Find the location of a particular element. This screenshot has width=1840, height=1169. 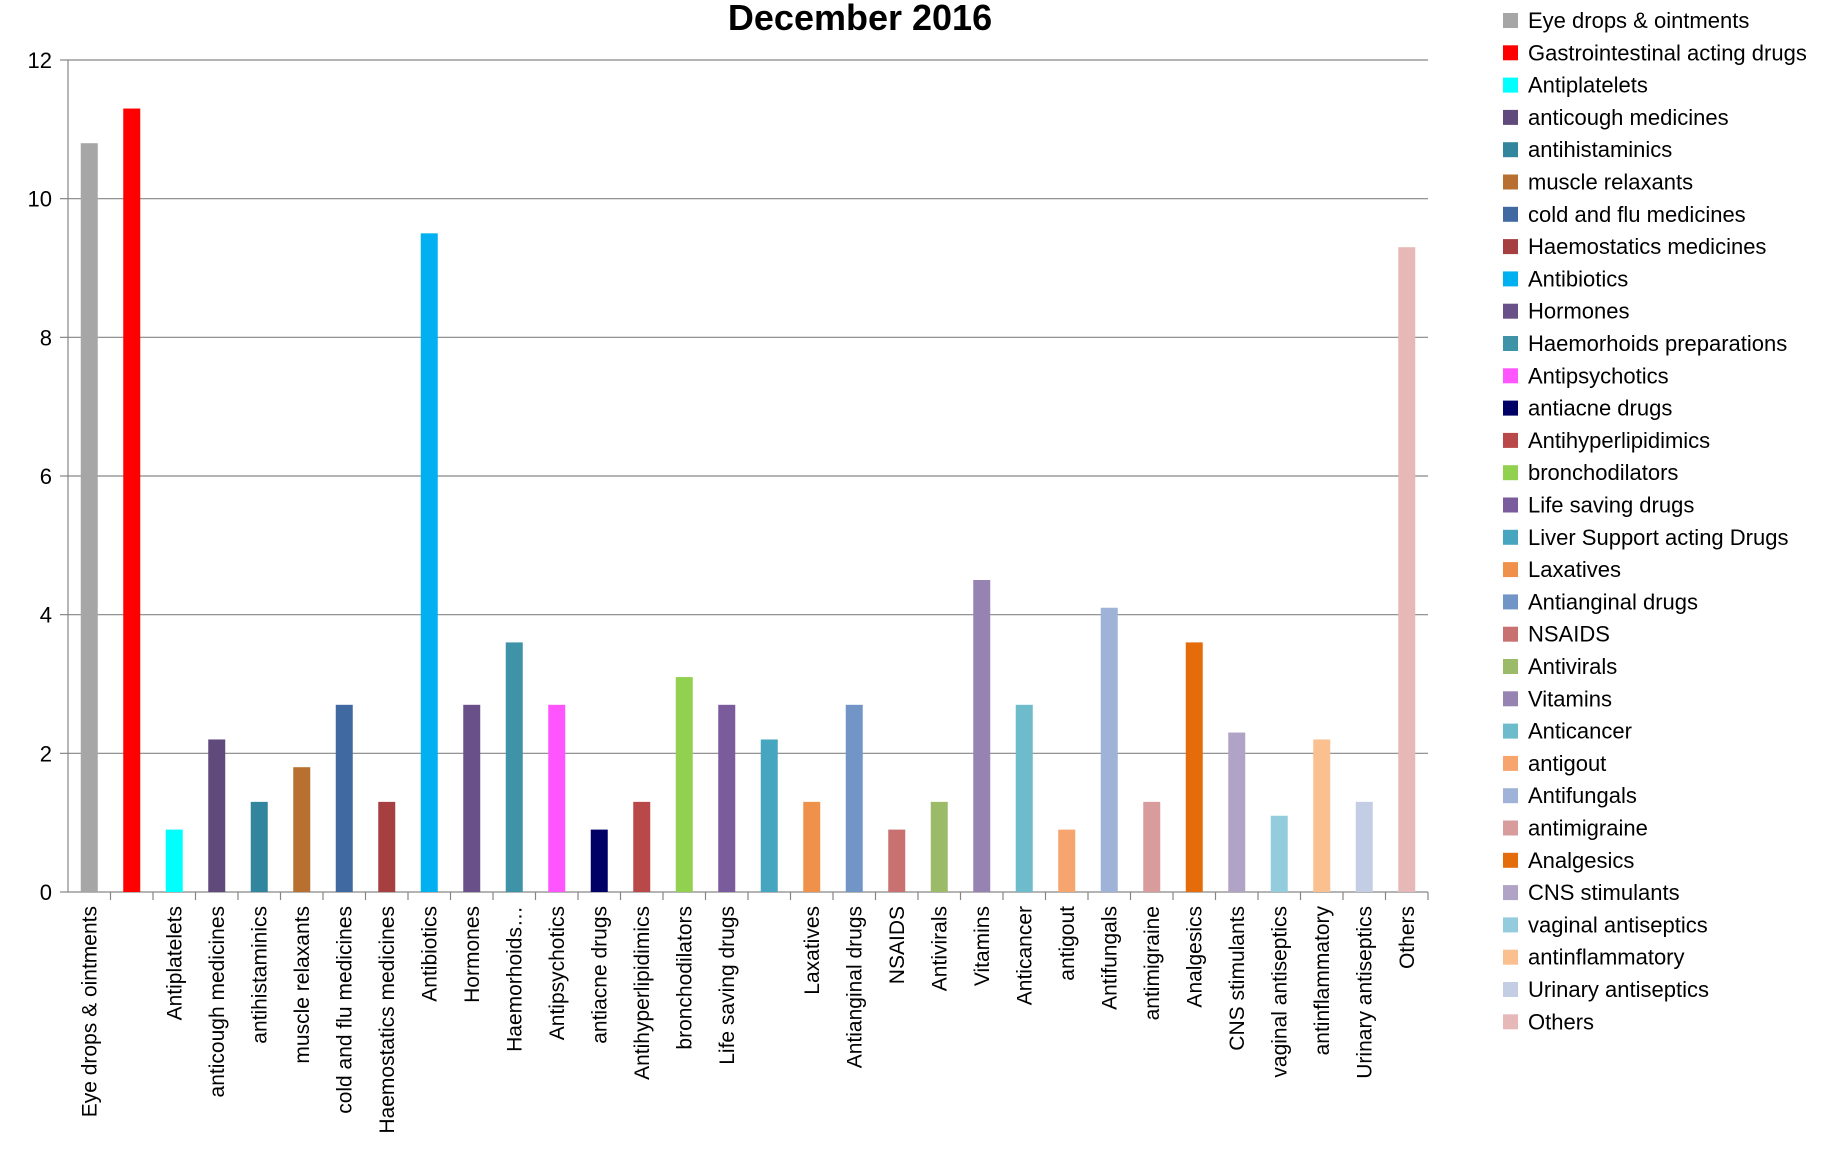

legend-label: bronchodilators is located at coordinates (1603, 472).